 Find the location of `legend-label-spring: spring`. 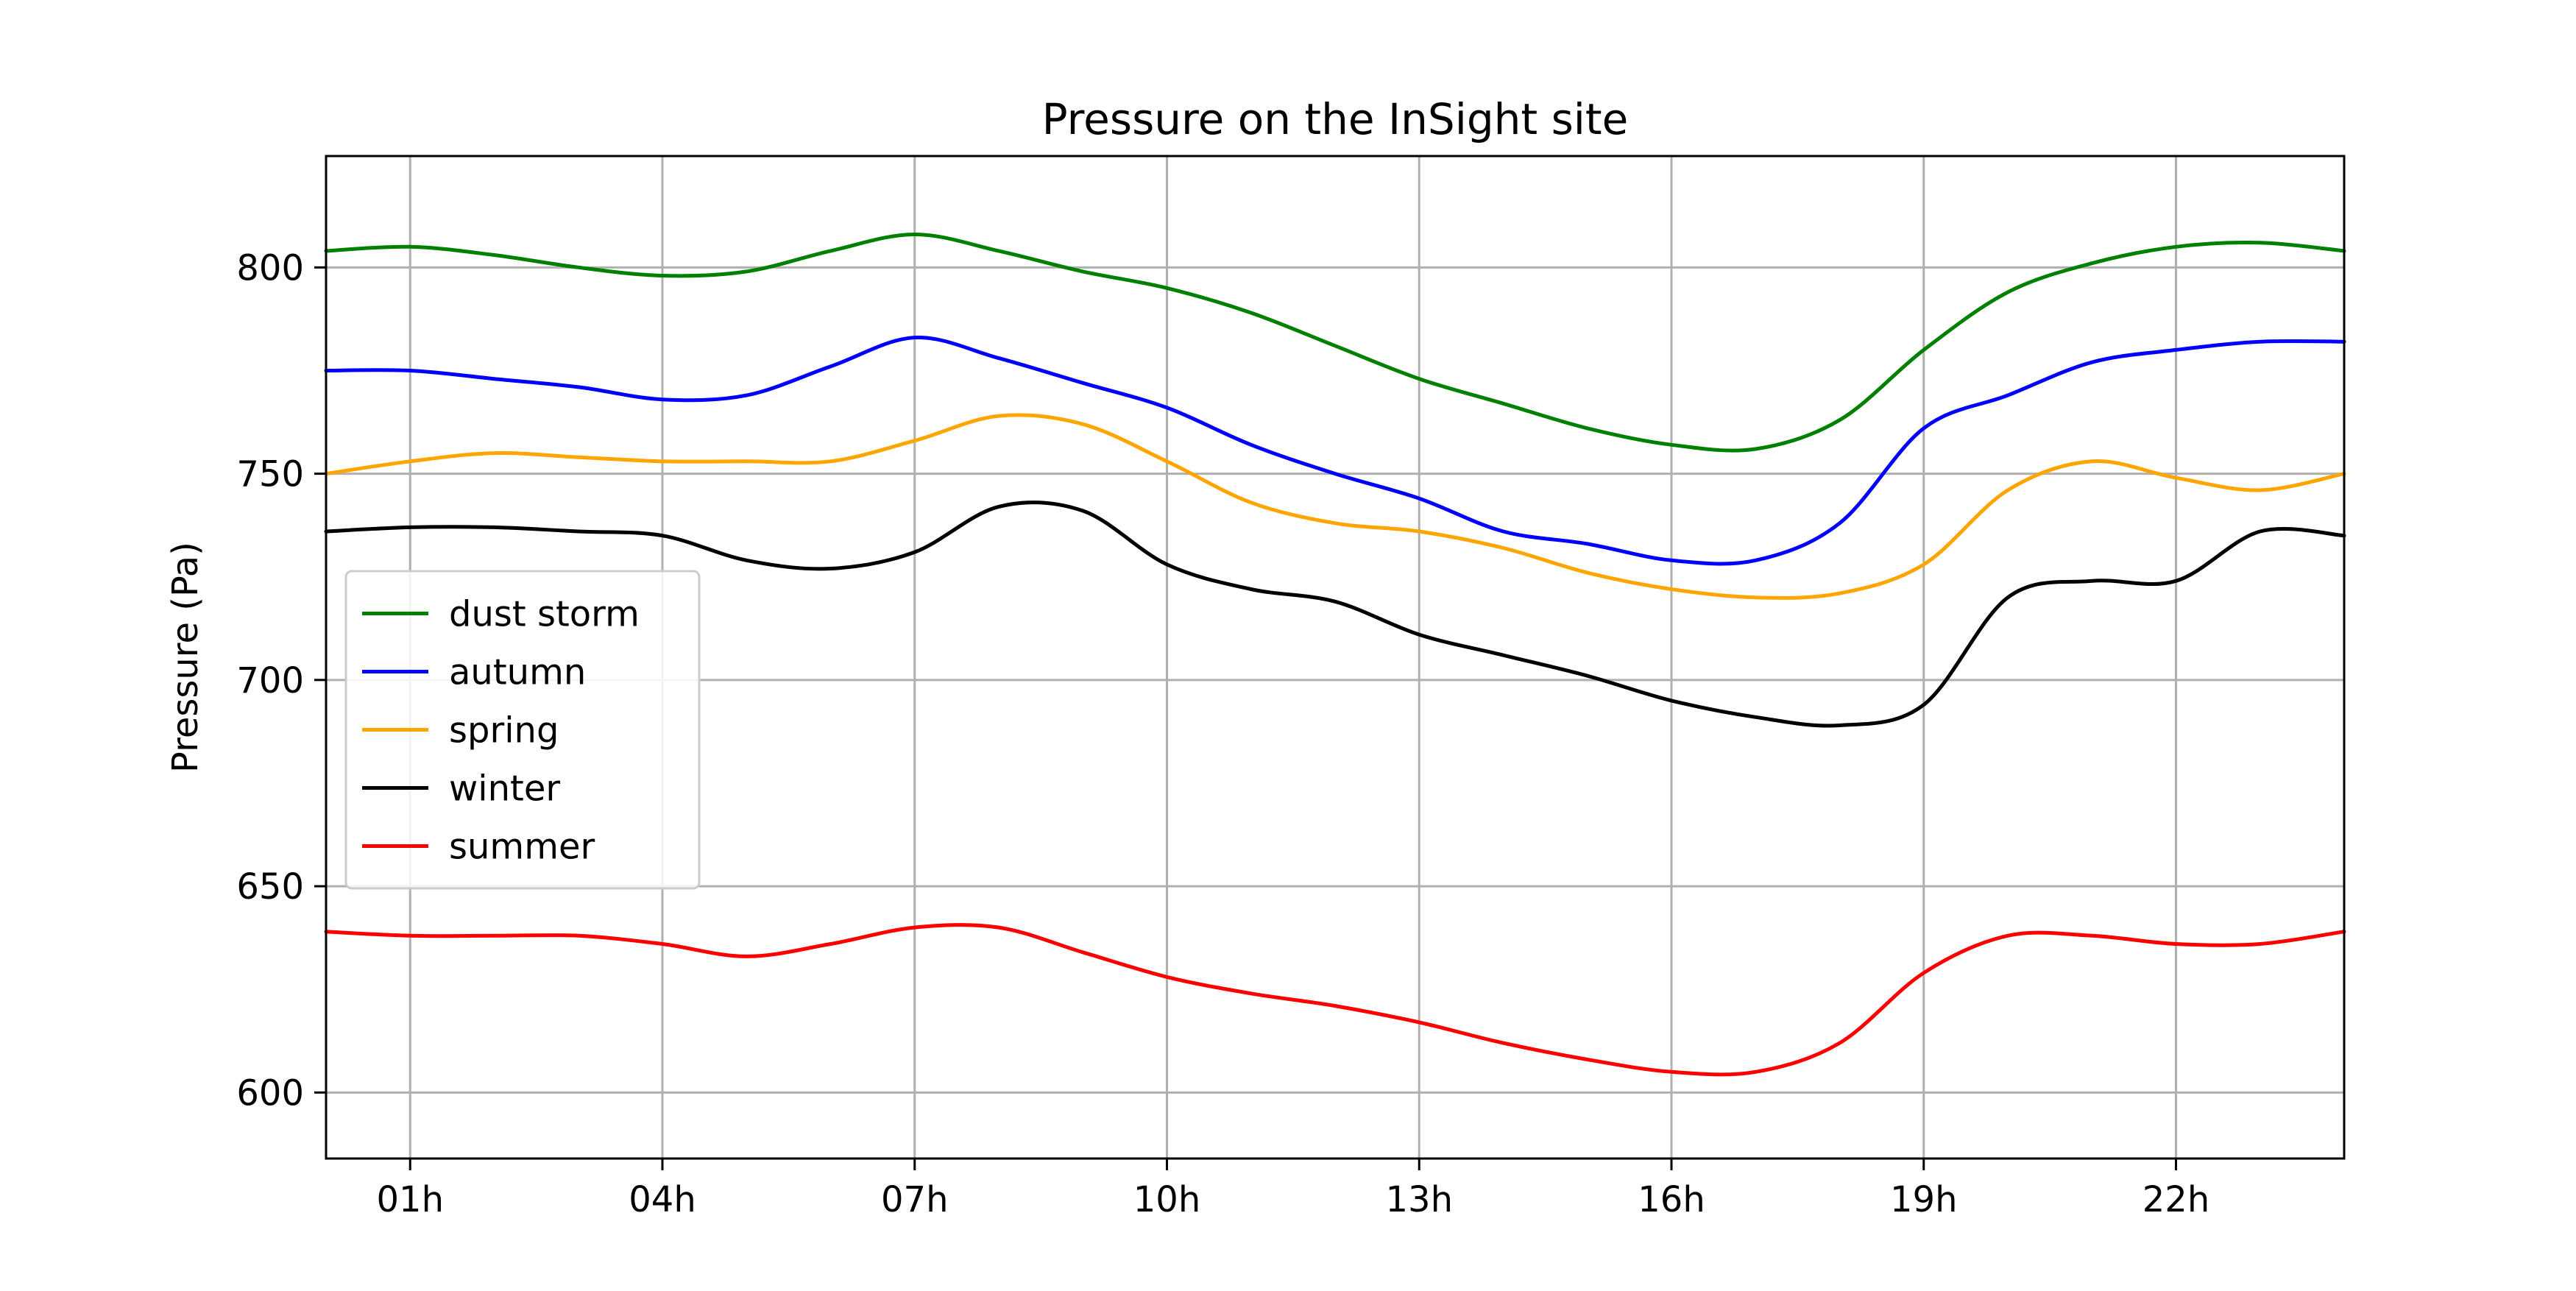

legend-label-spring: spring is located at coordinates (504, 730).